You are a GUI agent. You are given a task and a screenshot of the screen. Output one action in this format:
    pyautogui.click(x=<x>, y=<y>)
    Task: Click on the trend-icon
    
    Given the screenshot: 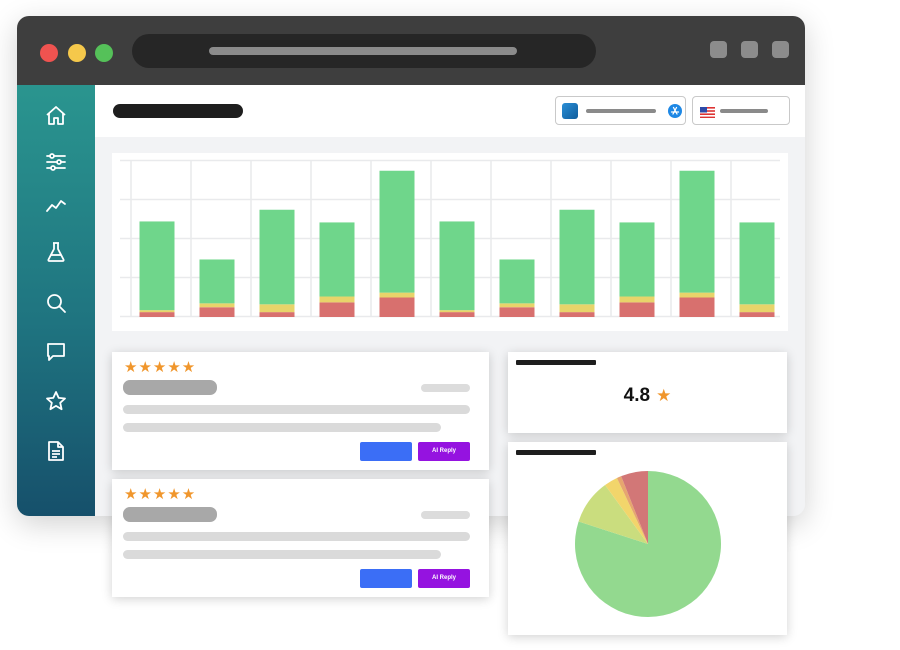 What is the action you would take?
    pyautogui.click(x=56, y=206)
    